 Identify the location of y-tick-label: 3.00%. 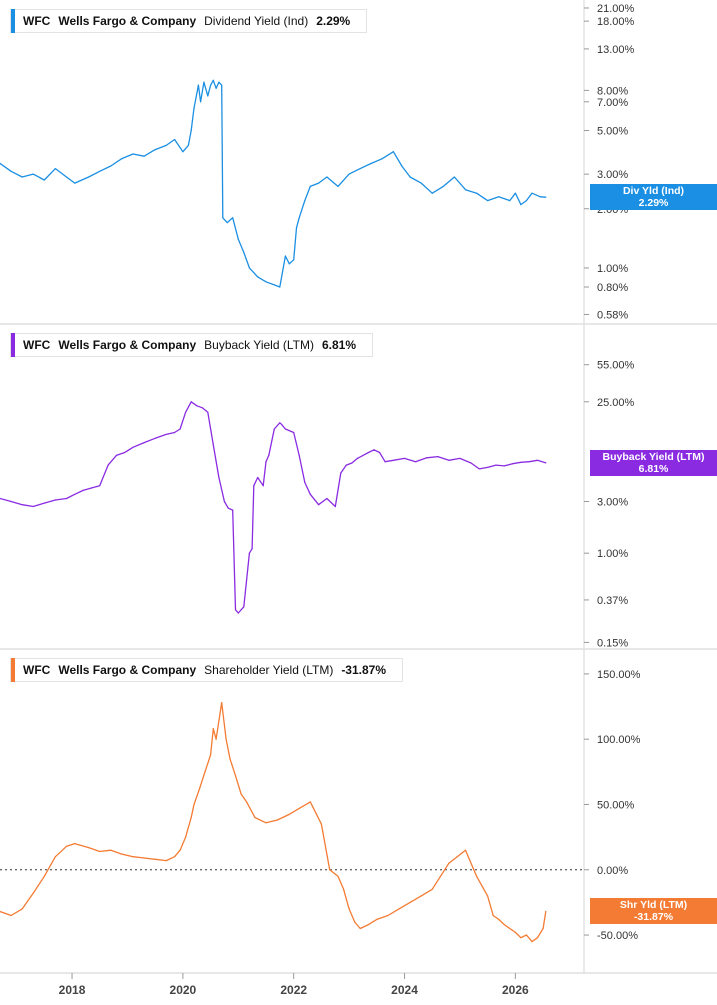
(612, 175).